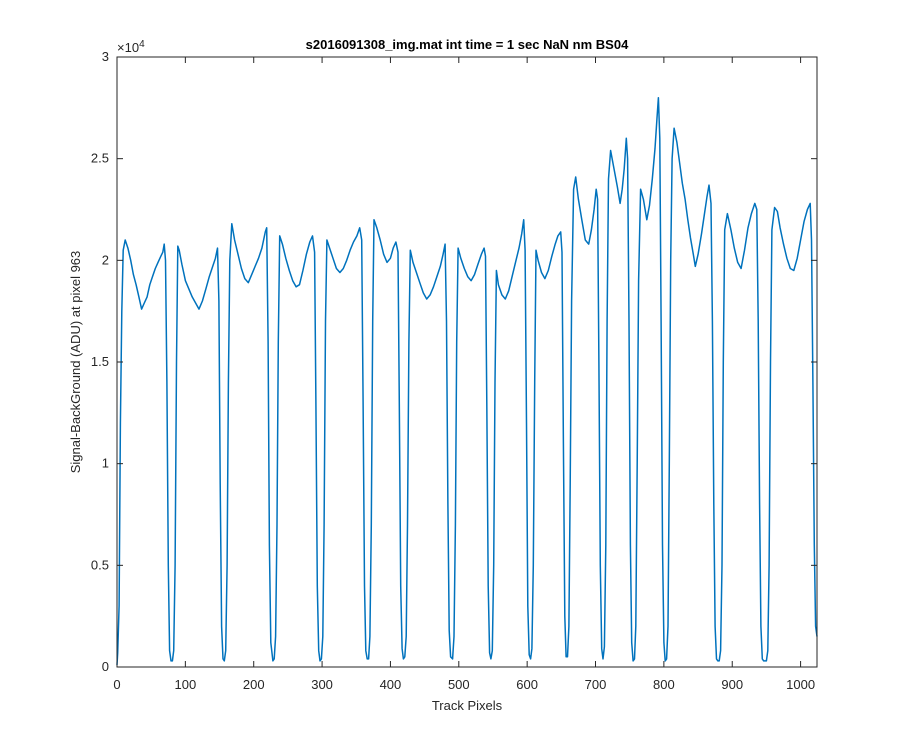  I want to click on y-multiplier-exponent: 4, so click(142, 44).